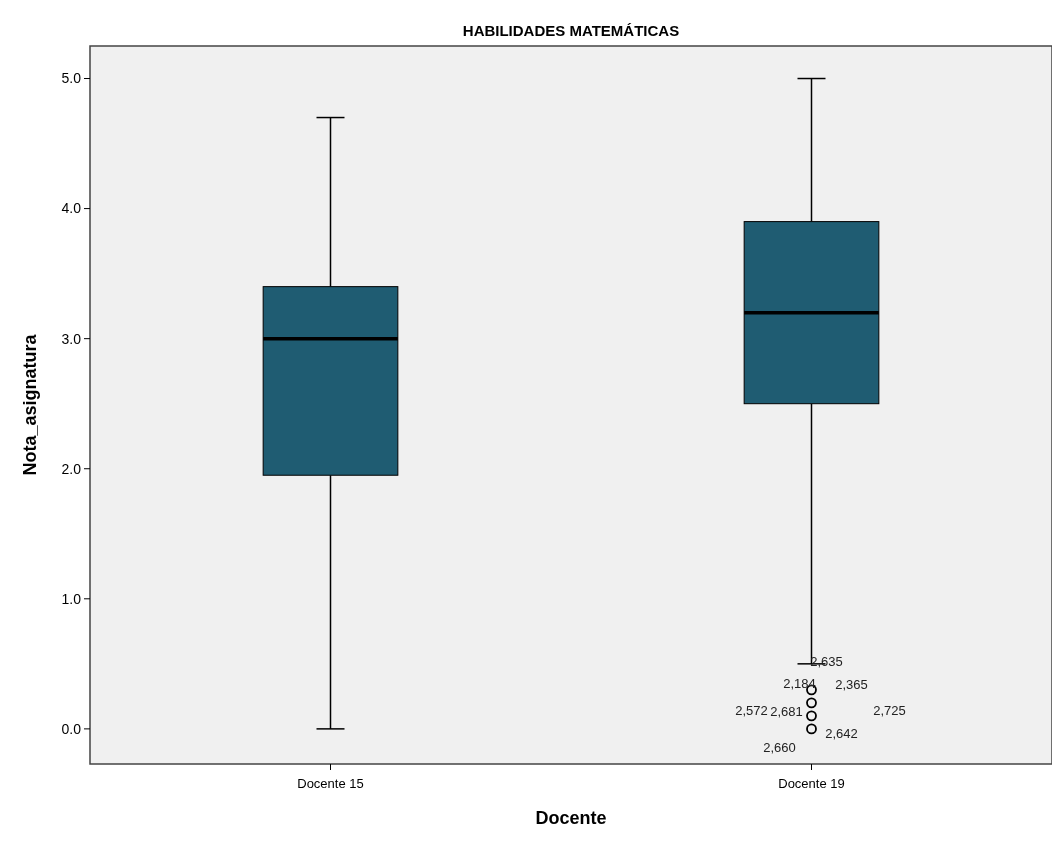  What do you see at coordinates (30, 404) in the screenshot?
I see `y-axis-title: Nota_asignatura` at bounding box center [30, 404].